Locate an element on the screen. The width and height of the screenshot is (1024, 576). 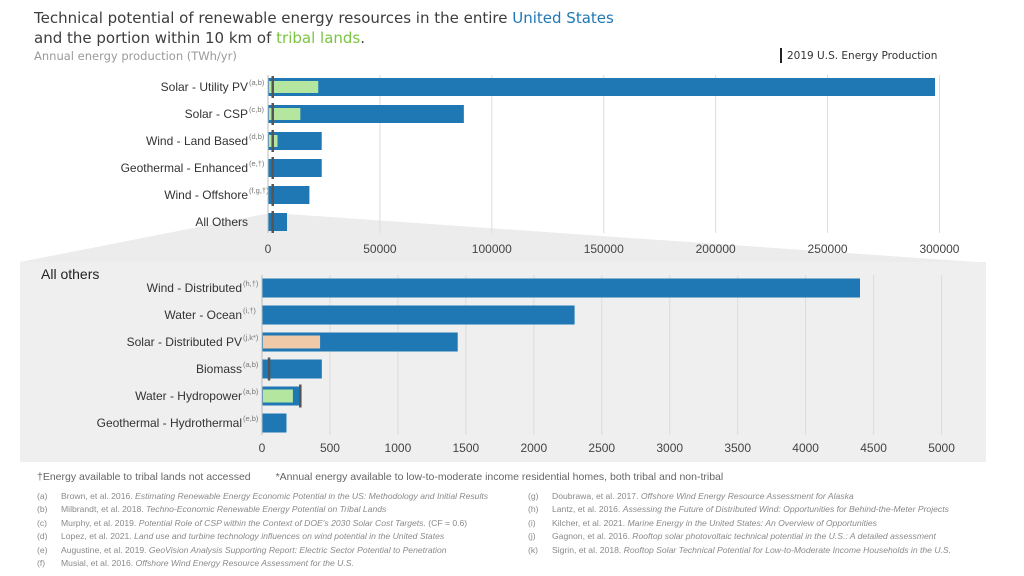
reference-key: (h) is located at coordinates (533, 509).